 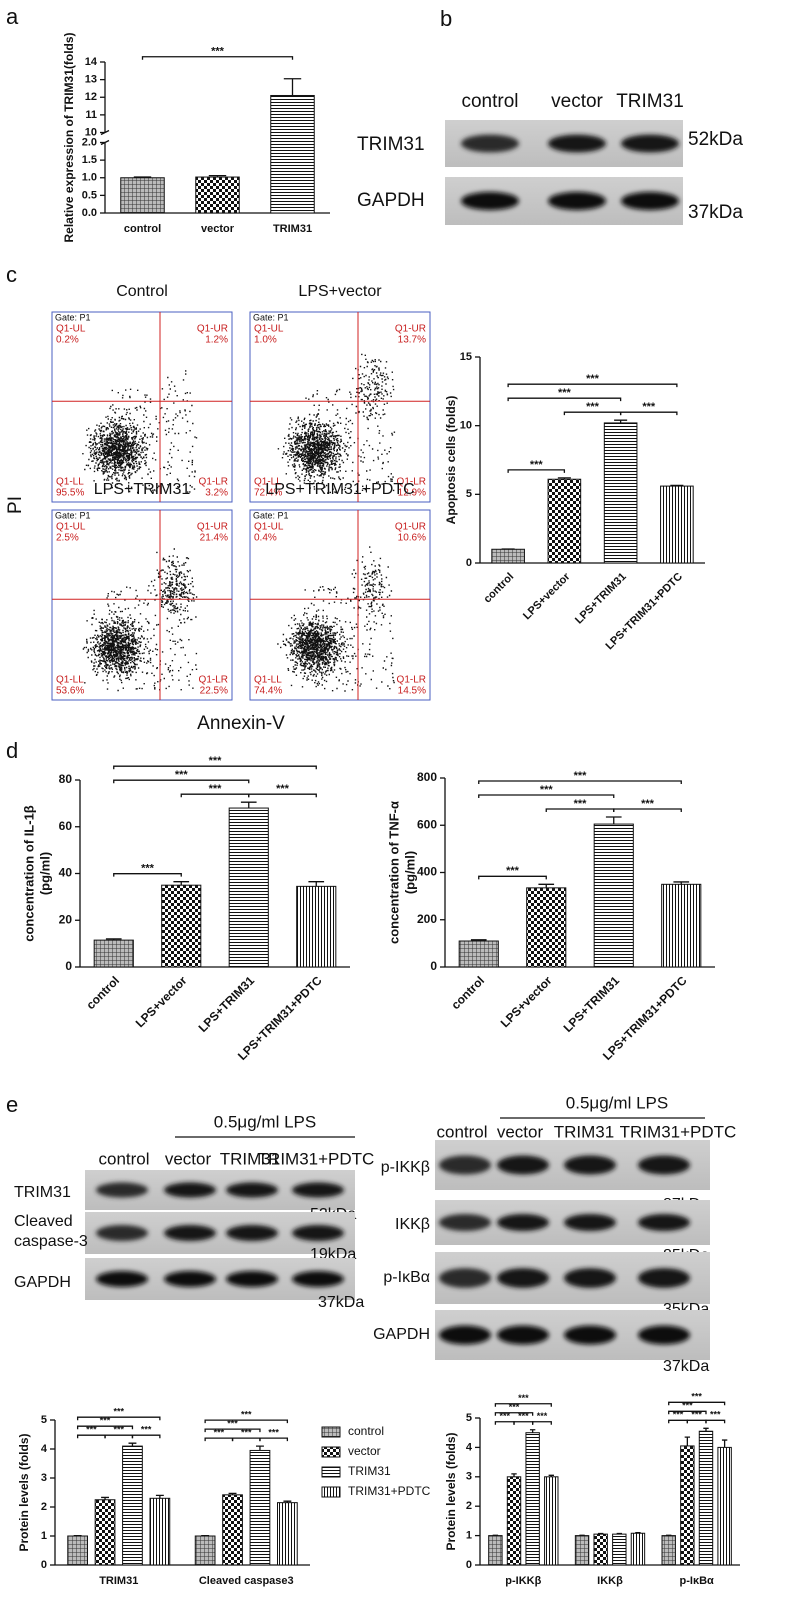 I want to click on quadrant-percent: 3.2%, so click(x=216, y=493).